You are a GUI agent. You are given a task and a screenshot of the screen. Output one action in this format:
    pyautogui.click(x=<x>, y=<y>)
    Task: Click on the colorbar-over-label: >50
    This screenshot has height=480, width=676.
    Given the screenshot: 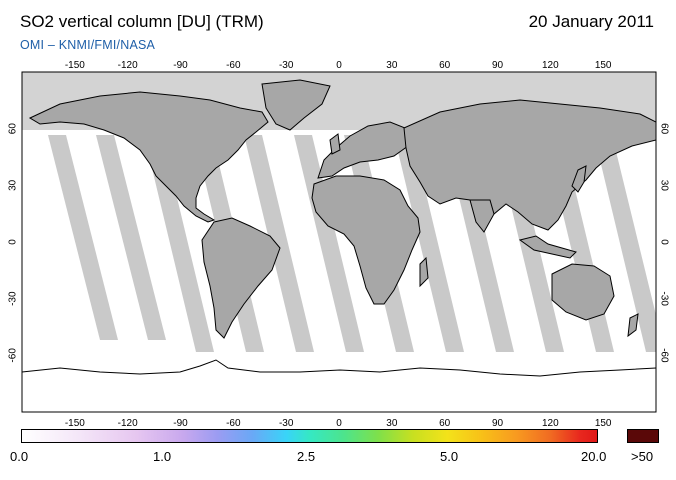 What is the action you would take?
    pyautogui.click(x=642, y=456)
    